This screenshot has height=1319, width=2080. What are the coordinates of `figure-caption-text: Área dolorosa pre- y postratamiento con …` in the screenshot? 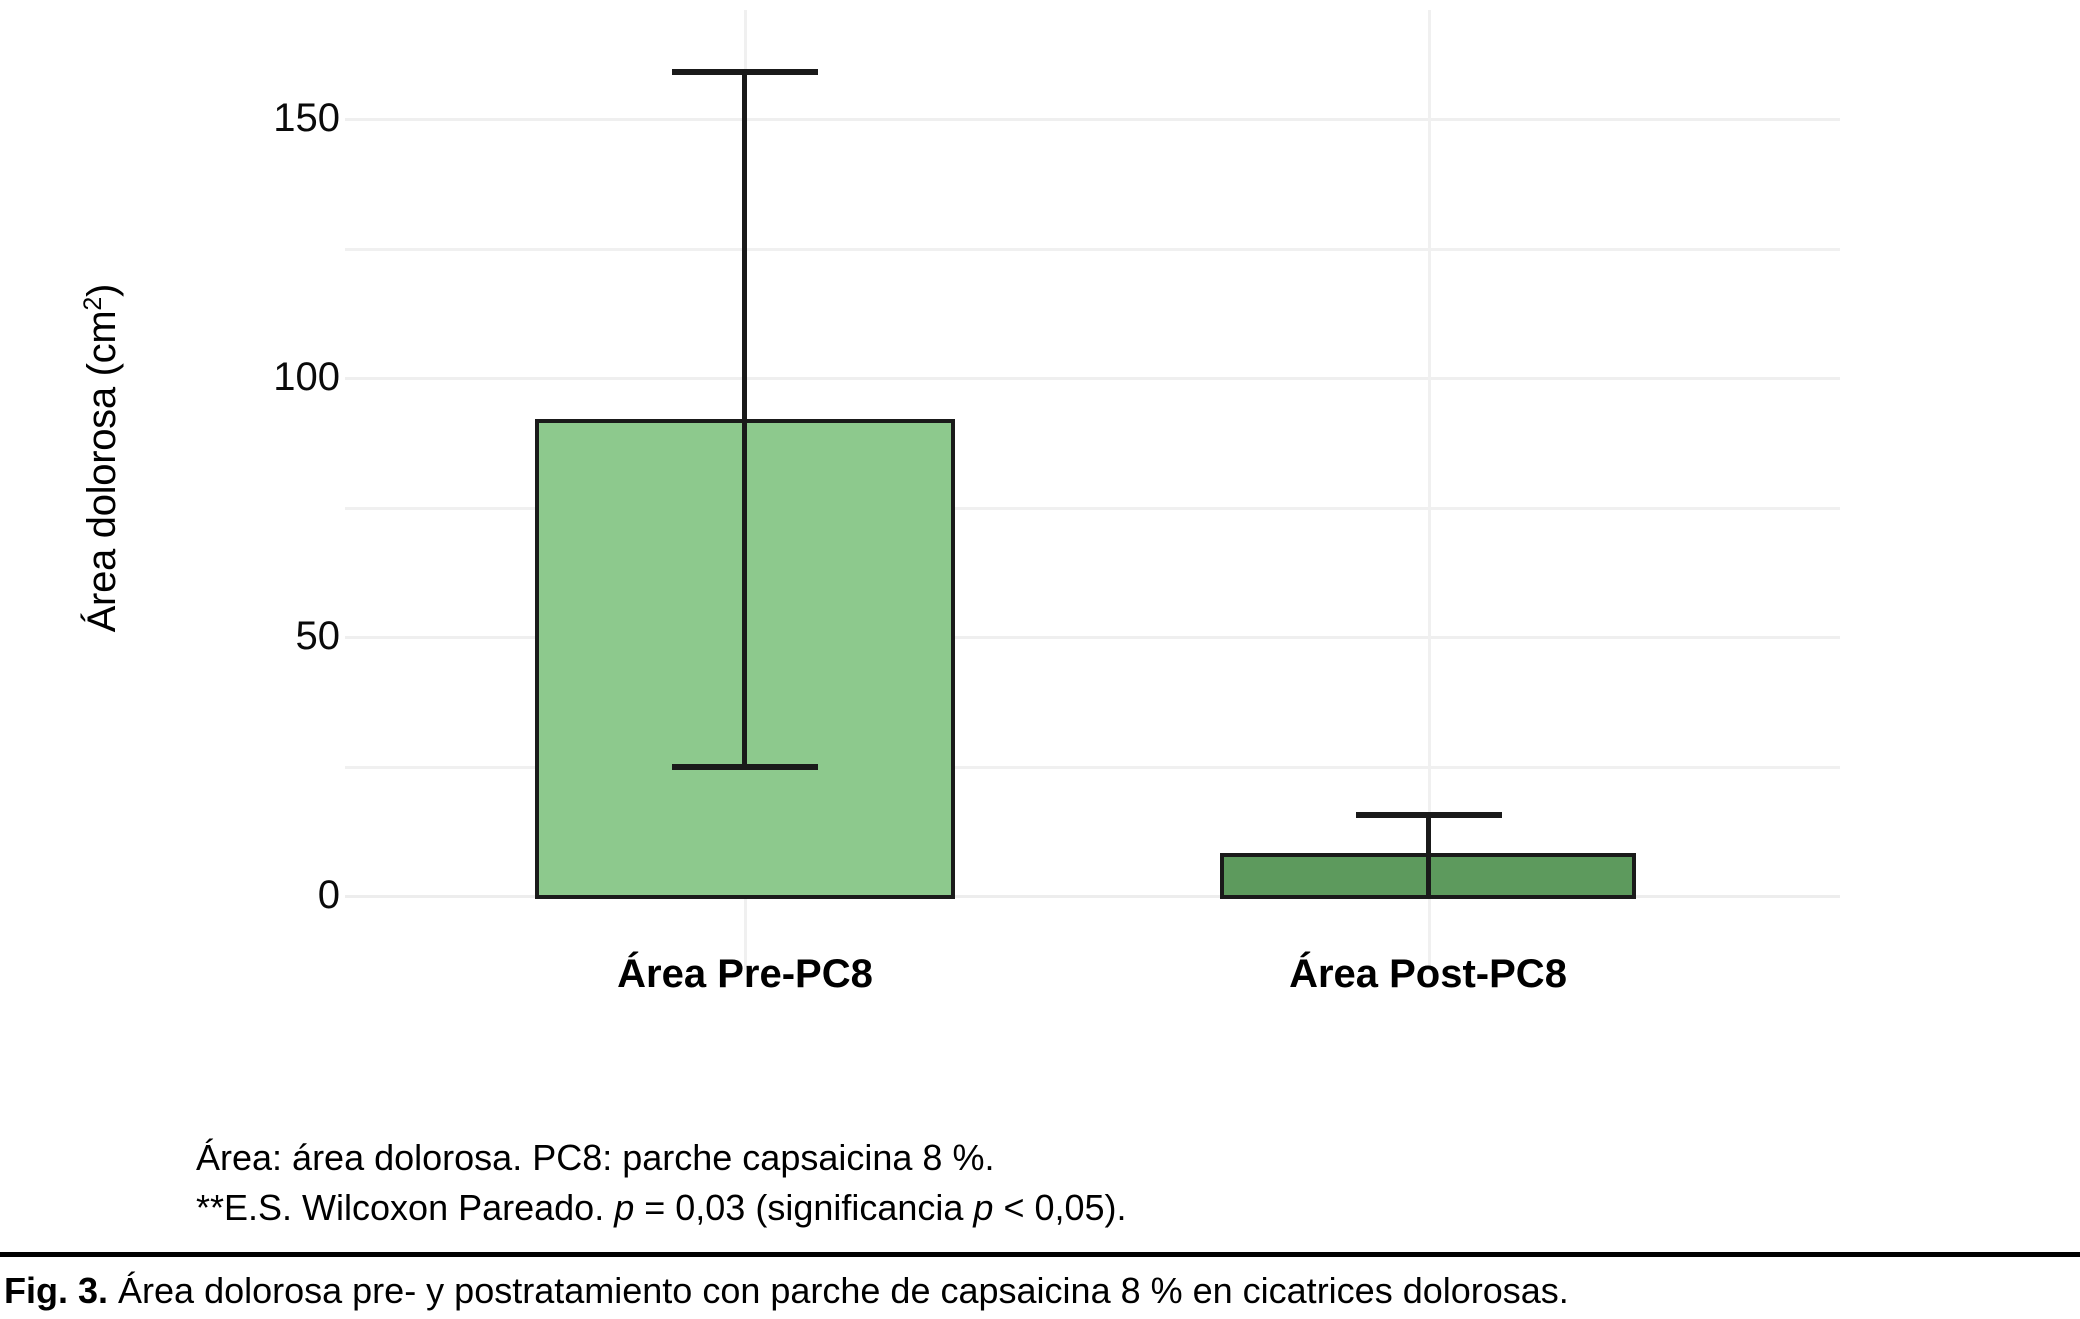 It's located at (838, 1290).